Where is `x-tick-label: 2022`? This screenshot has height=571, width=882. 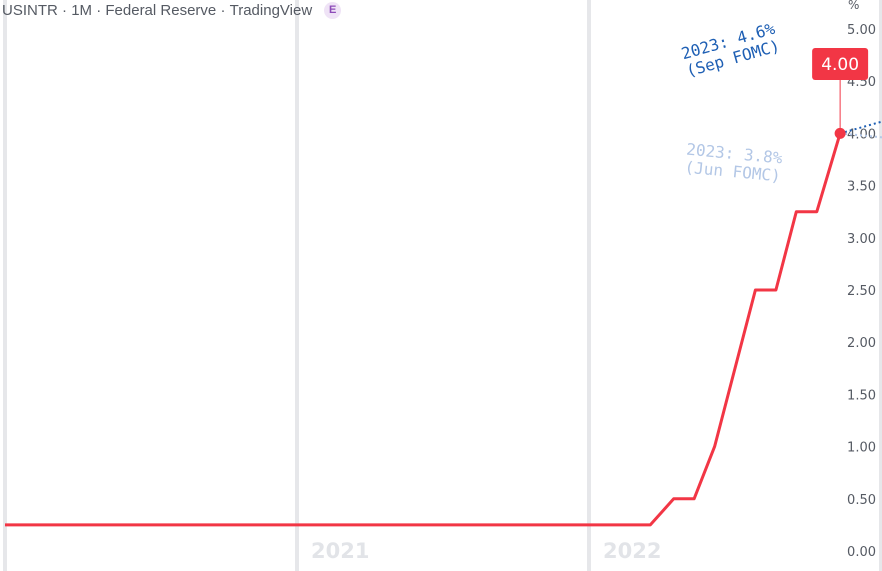 x-tick-label: 2022 is located at coordinates (632, 551).